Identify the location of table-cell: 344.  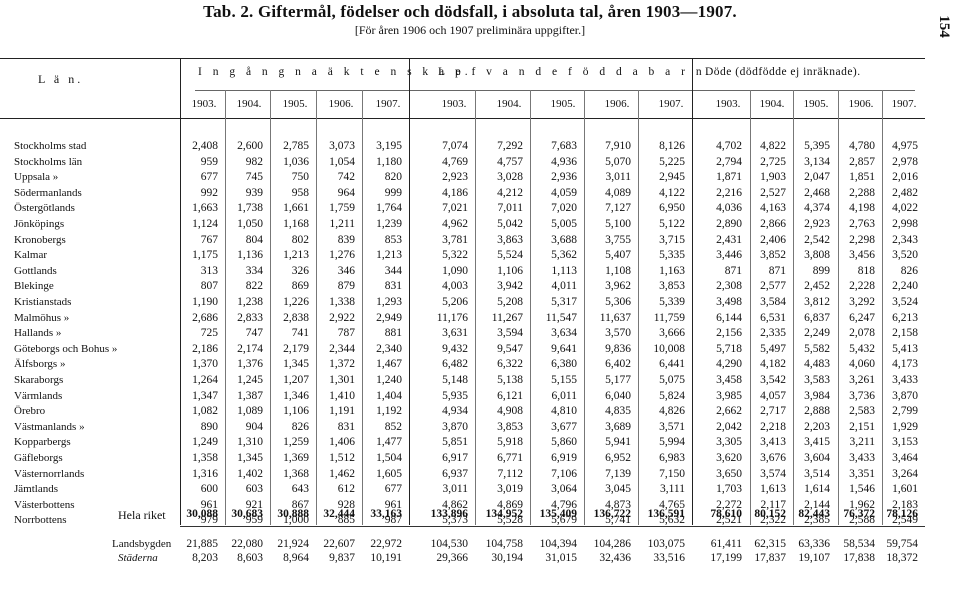
(393, 270).